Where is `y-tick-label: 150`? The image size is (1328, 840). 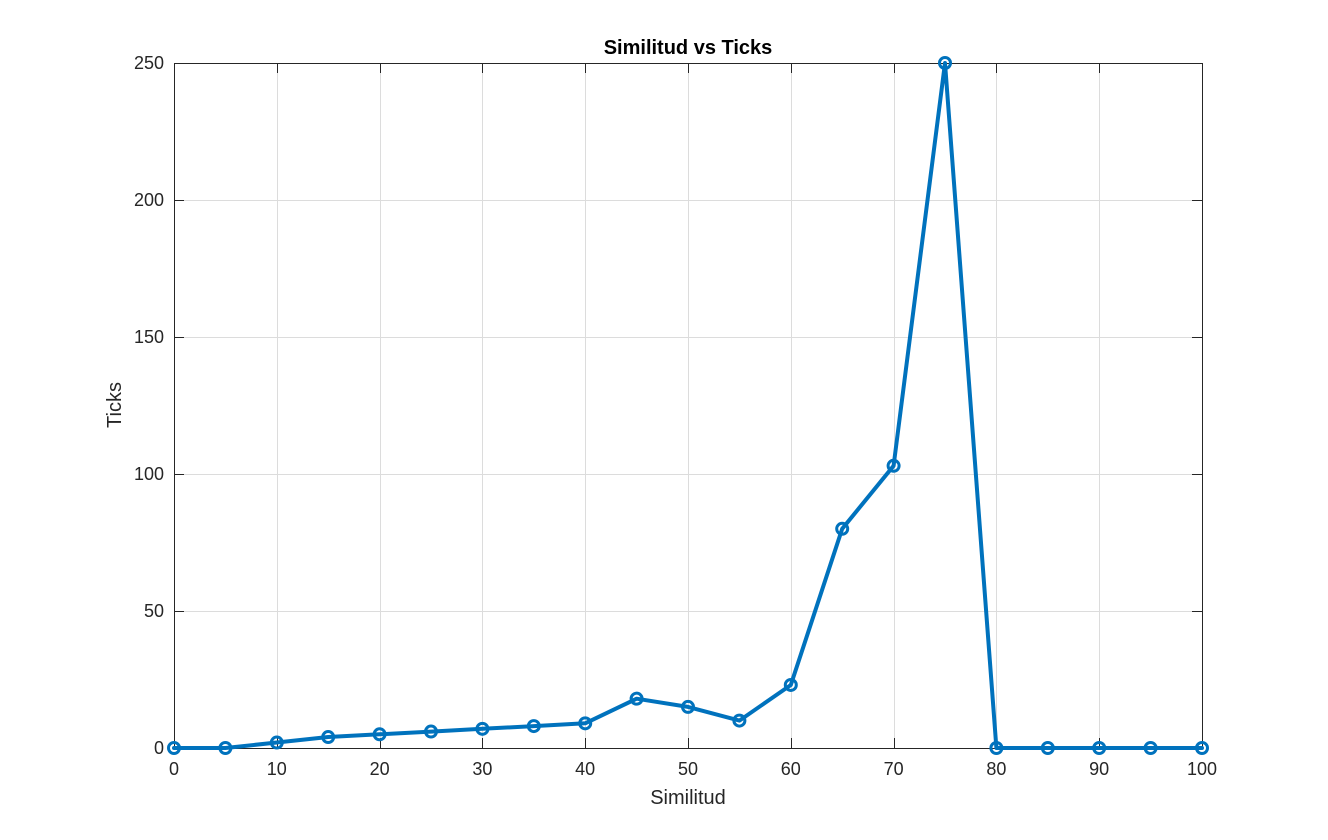
y-tick-label: 150 is located at coordinates (149, 337).